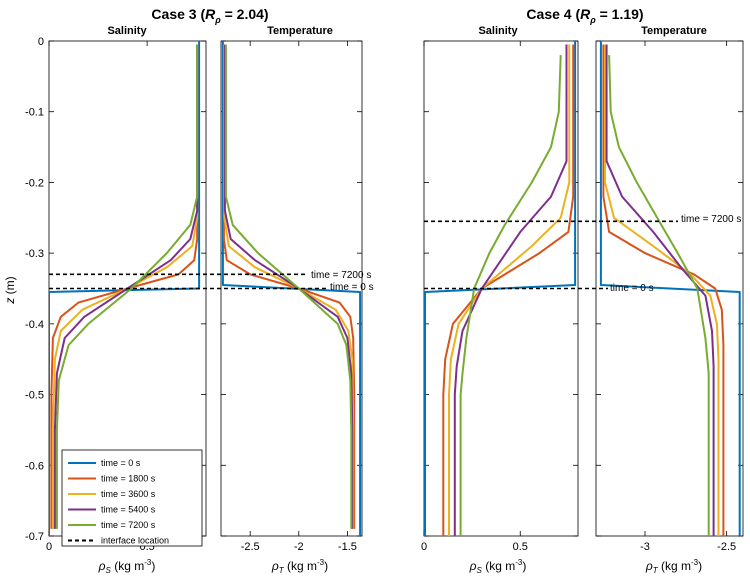 This screenshot has width=750, height=576. Describe the element at coordinates (34, 183) in the screenshot. I see `y-tick-label: -0.2` at that location.